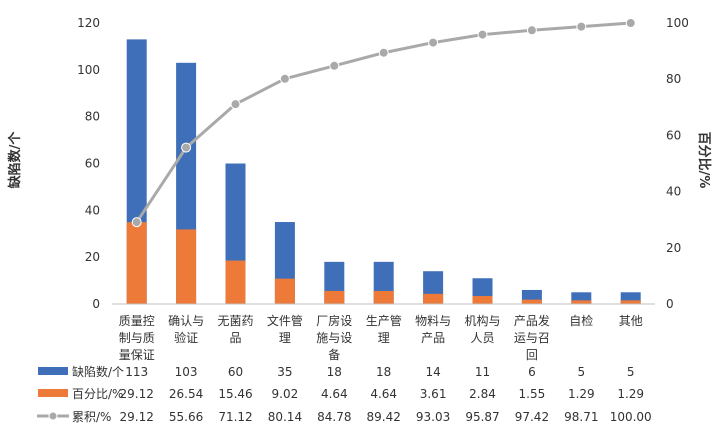 Image resolution: width=718 pixels, height=439 pixels. Describe the element at coordinates (334, 355) in the screenshot. I see `x-category-label: 备` at that location.